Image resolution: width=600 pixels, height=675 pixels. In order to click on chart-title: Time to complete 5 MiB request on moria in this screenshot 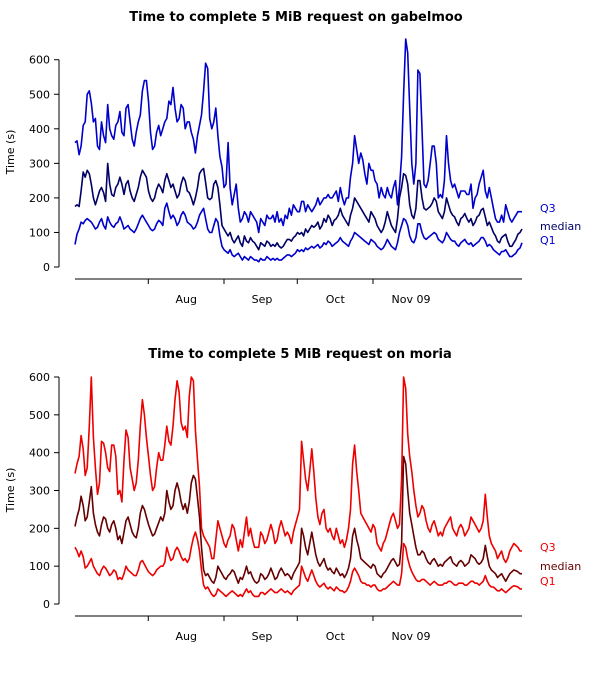, I will do `click(300, 354)`.